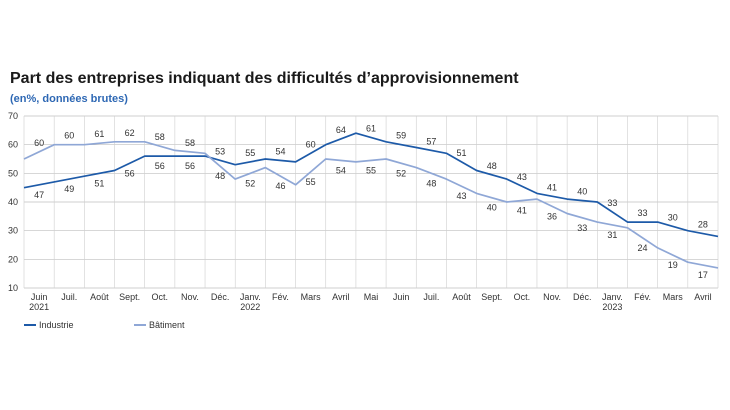 Image resolution: width=730 pixels, height=410 pixels. What do you see at coordinates (130, 133) in the screenshot?
I see `data-label: 62` at bounding box center [130, 133].